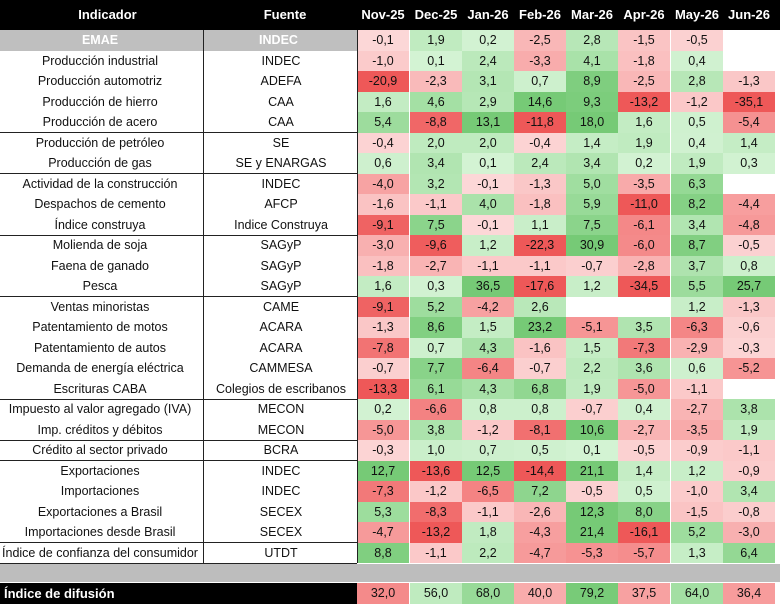  I want to click on indicator-label: Producción de petróleo, so click(100, 142).